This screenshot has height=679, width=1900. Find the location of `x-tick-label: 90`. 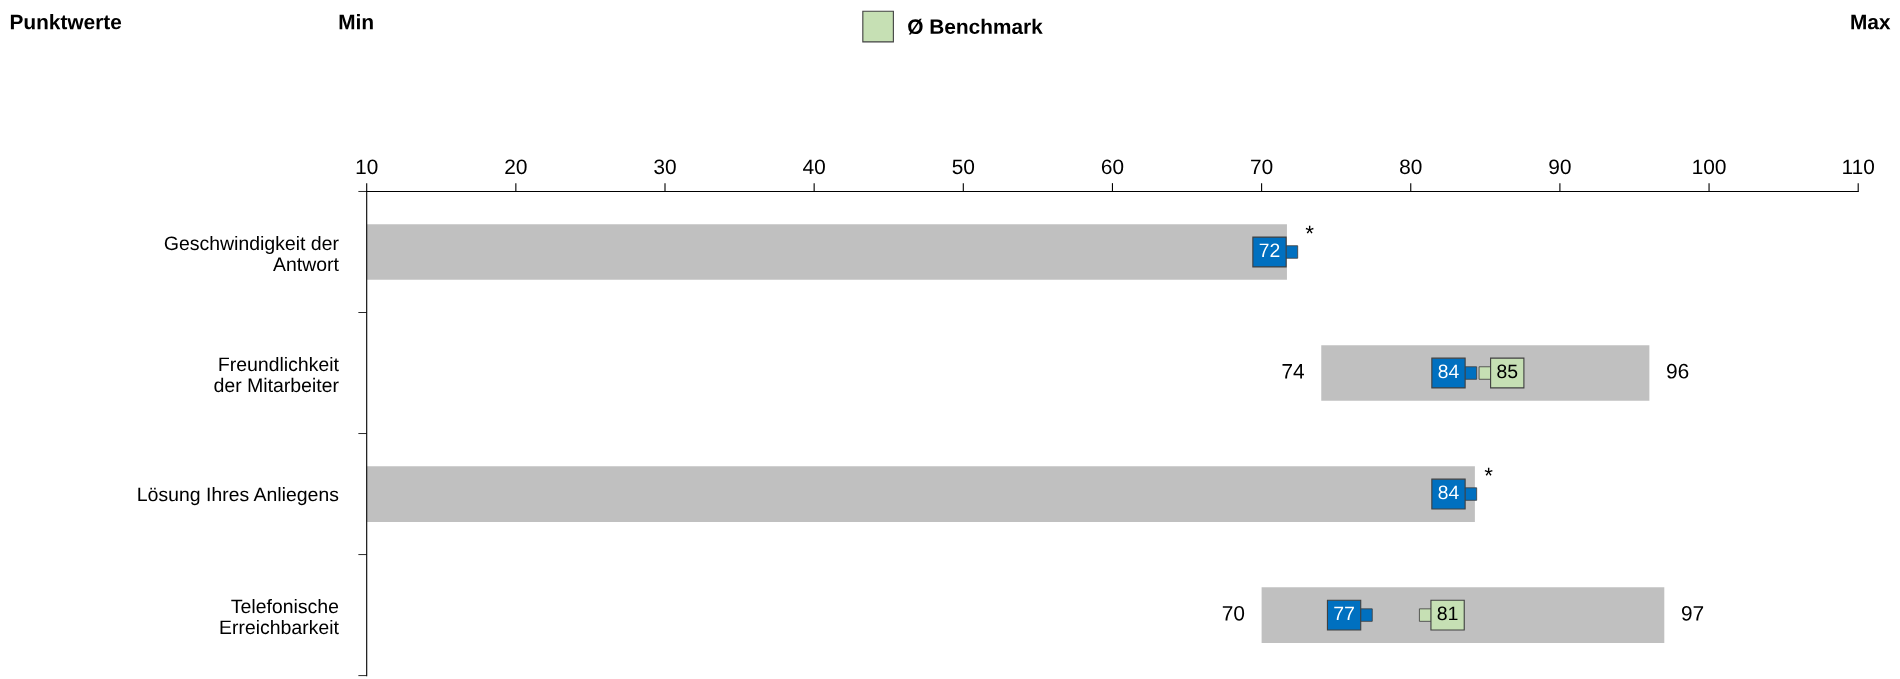

x-tick-label: 90 is located at coordinates (1560, 167).